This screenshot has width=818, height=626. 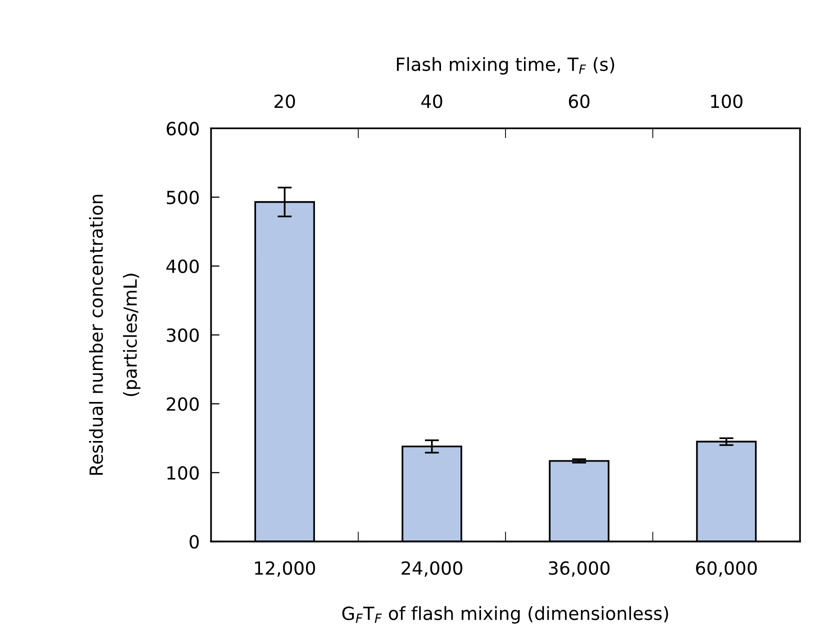 What do you see at coordinates (432, 569) in the screenshot?
I see `x-tick-label: 24,000` at bounding box center [432, 569].